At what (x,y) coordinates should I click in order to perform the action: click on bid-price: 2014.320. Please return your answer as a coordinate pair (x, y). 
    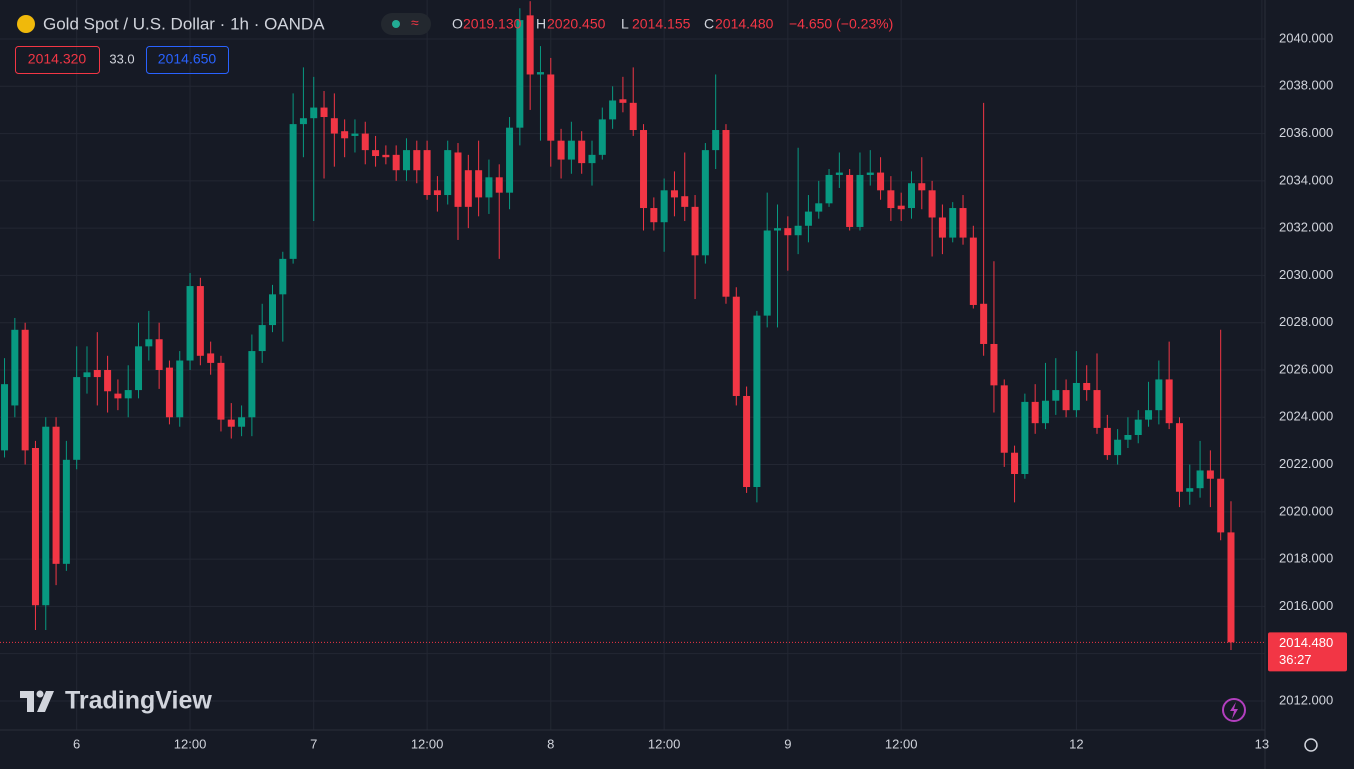
    Looking at the image, I should click on (57, 59).